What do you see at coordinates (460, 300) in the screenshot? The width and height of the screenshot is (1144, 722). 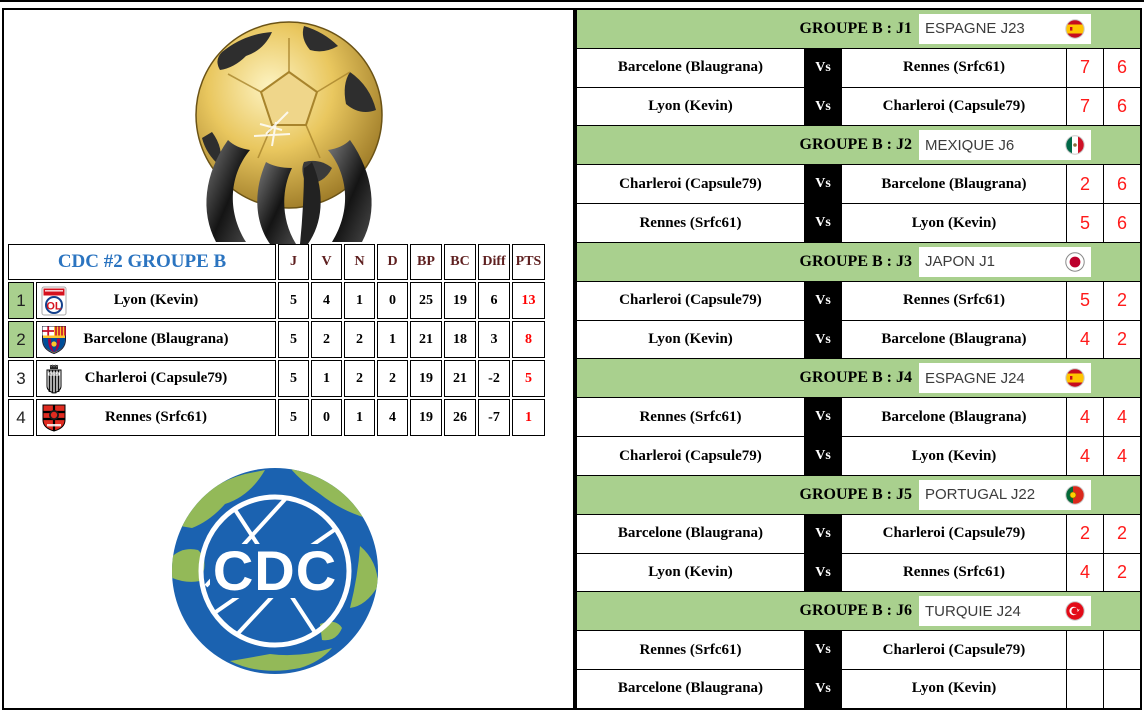 I see `stat-bc: 19` at bounding box center [460, 300].